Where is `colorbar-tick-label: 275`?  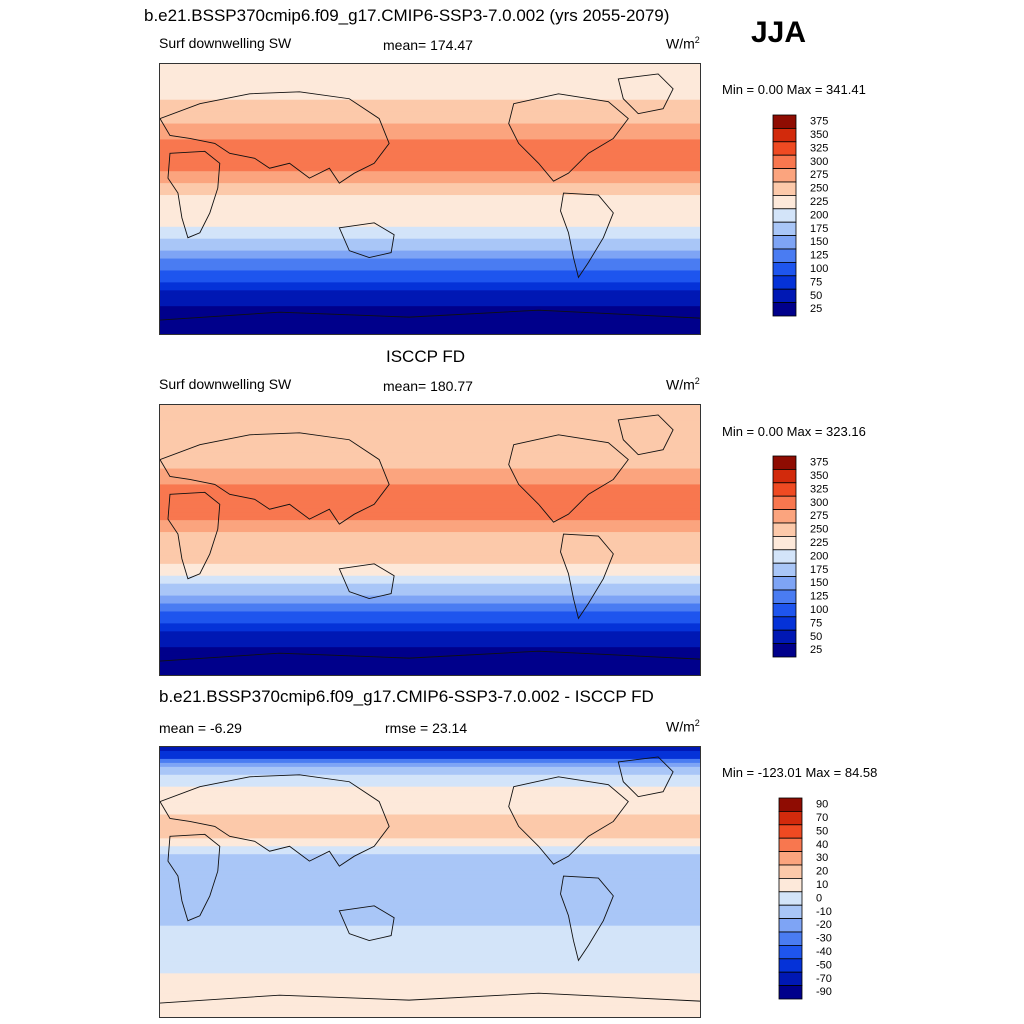
colorbar-tick-label: 275 is located at coordinates (819, 516).